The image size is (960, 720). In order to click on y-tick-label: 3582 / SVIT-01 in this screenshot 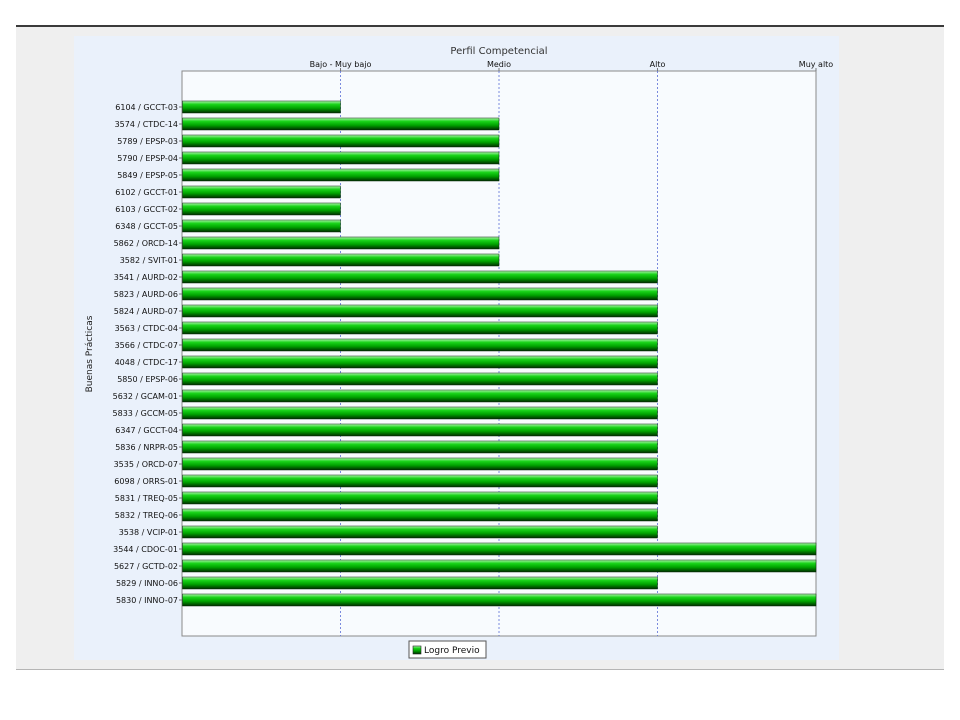, I will do `click(149, 260)`.